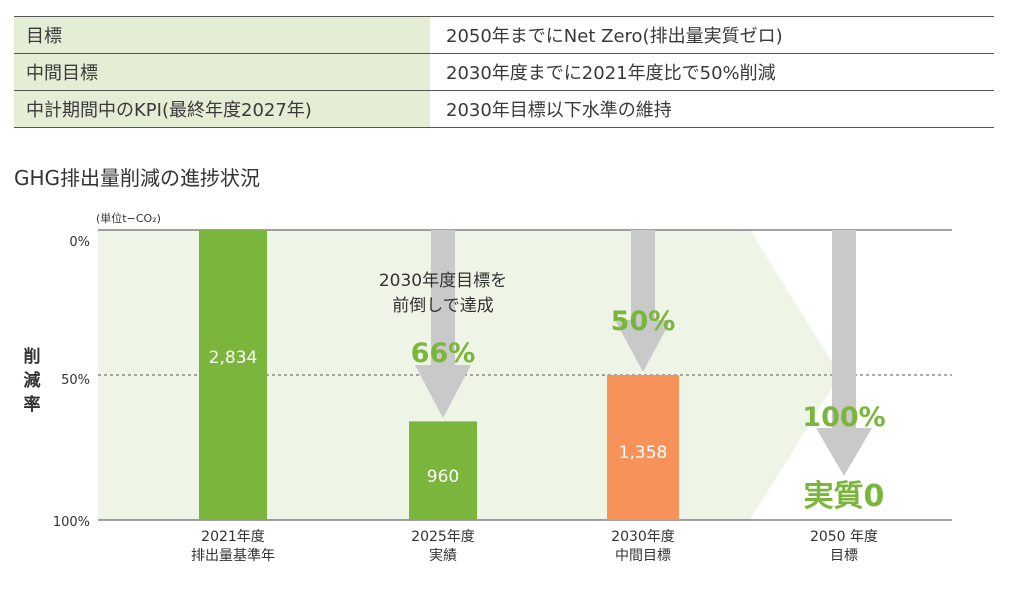 The image size is (1010, 607). I want to click on category-label: 2030年度, so click(643, 537).